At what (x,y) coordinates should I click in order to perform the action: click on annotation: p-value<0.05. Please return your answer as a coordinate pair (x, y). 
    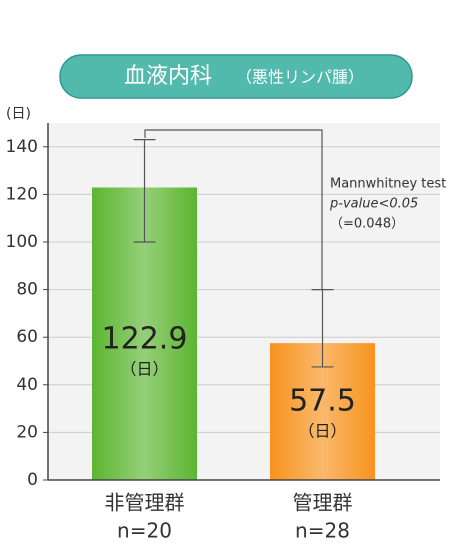
    Looking at the image, I should click on (373, 204).